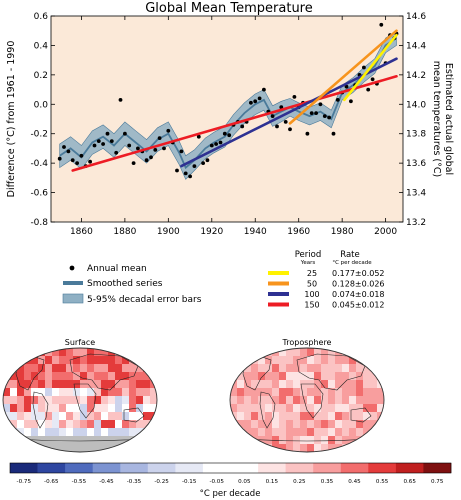 This screenshot has height=500, width=461. What do you see at coordinates (80, 342) in the screenshot?
I see `surface-map-title: Surface` at bounding box center [80, 342].